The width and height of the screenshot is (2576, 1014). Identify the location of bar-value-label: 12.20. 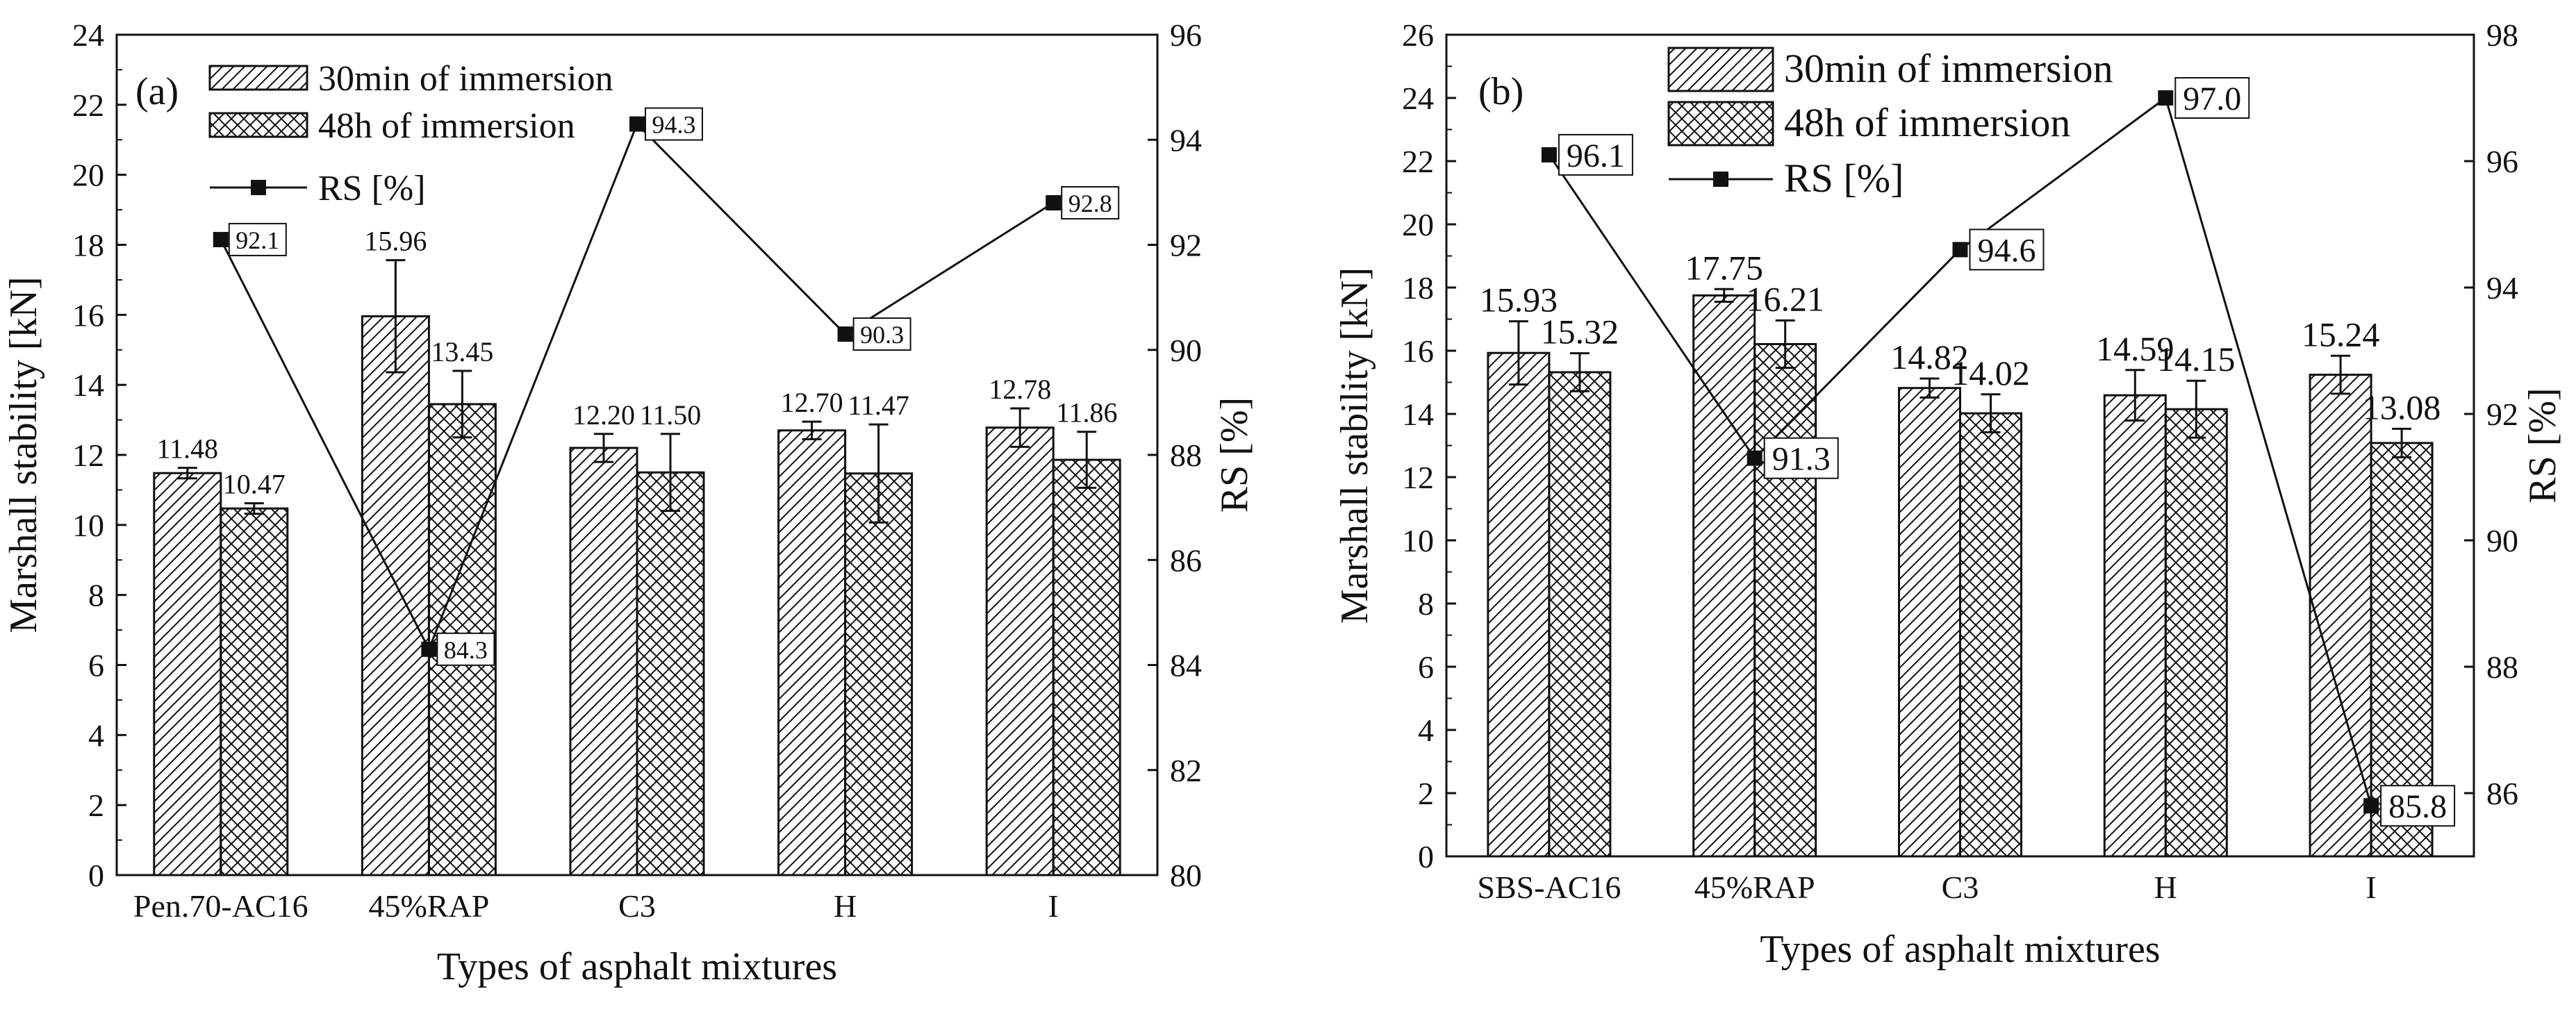
(604, 415).